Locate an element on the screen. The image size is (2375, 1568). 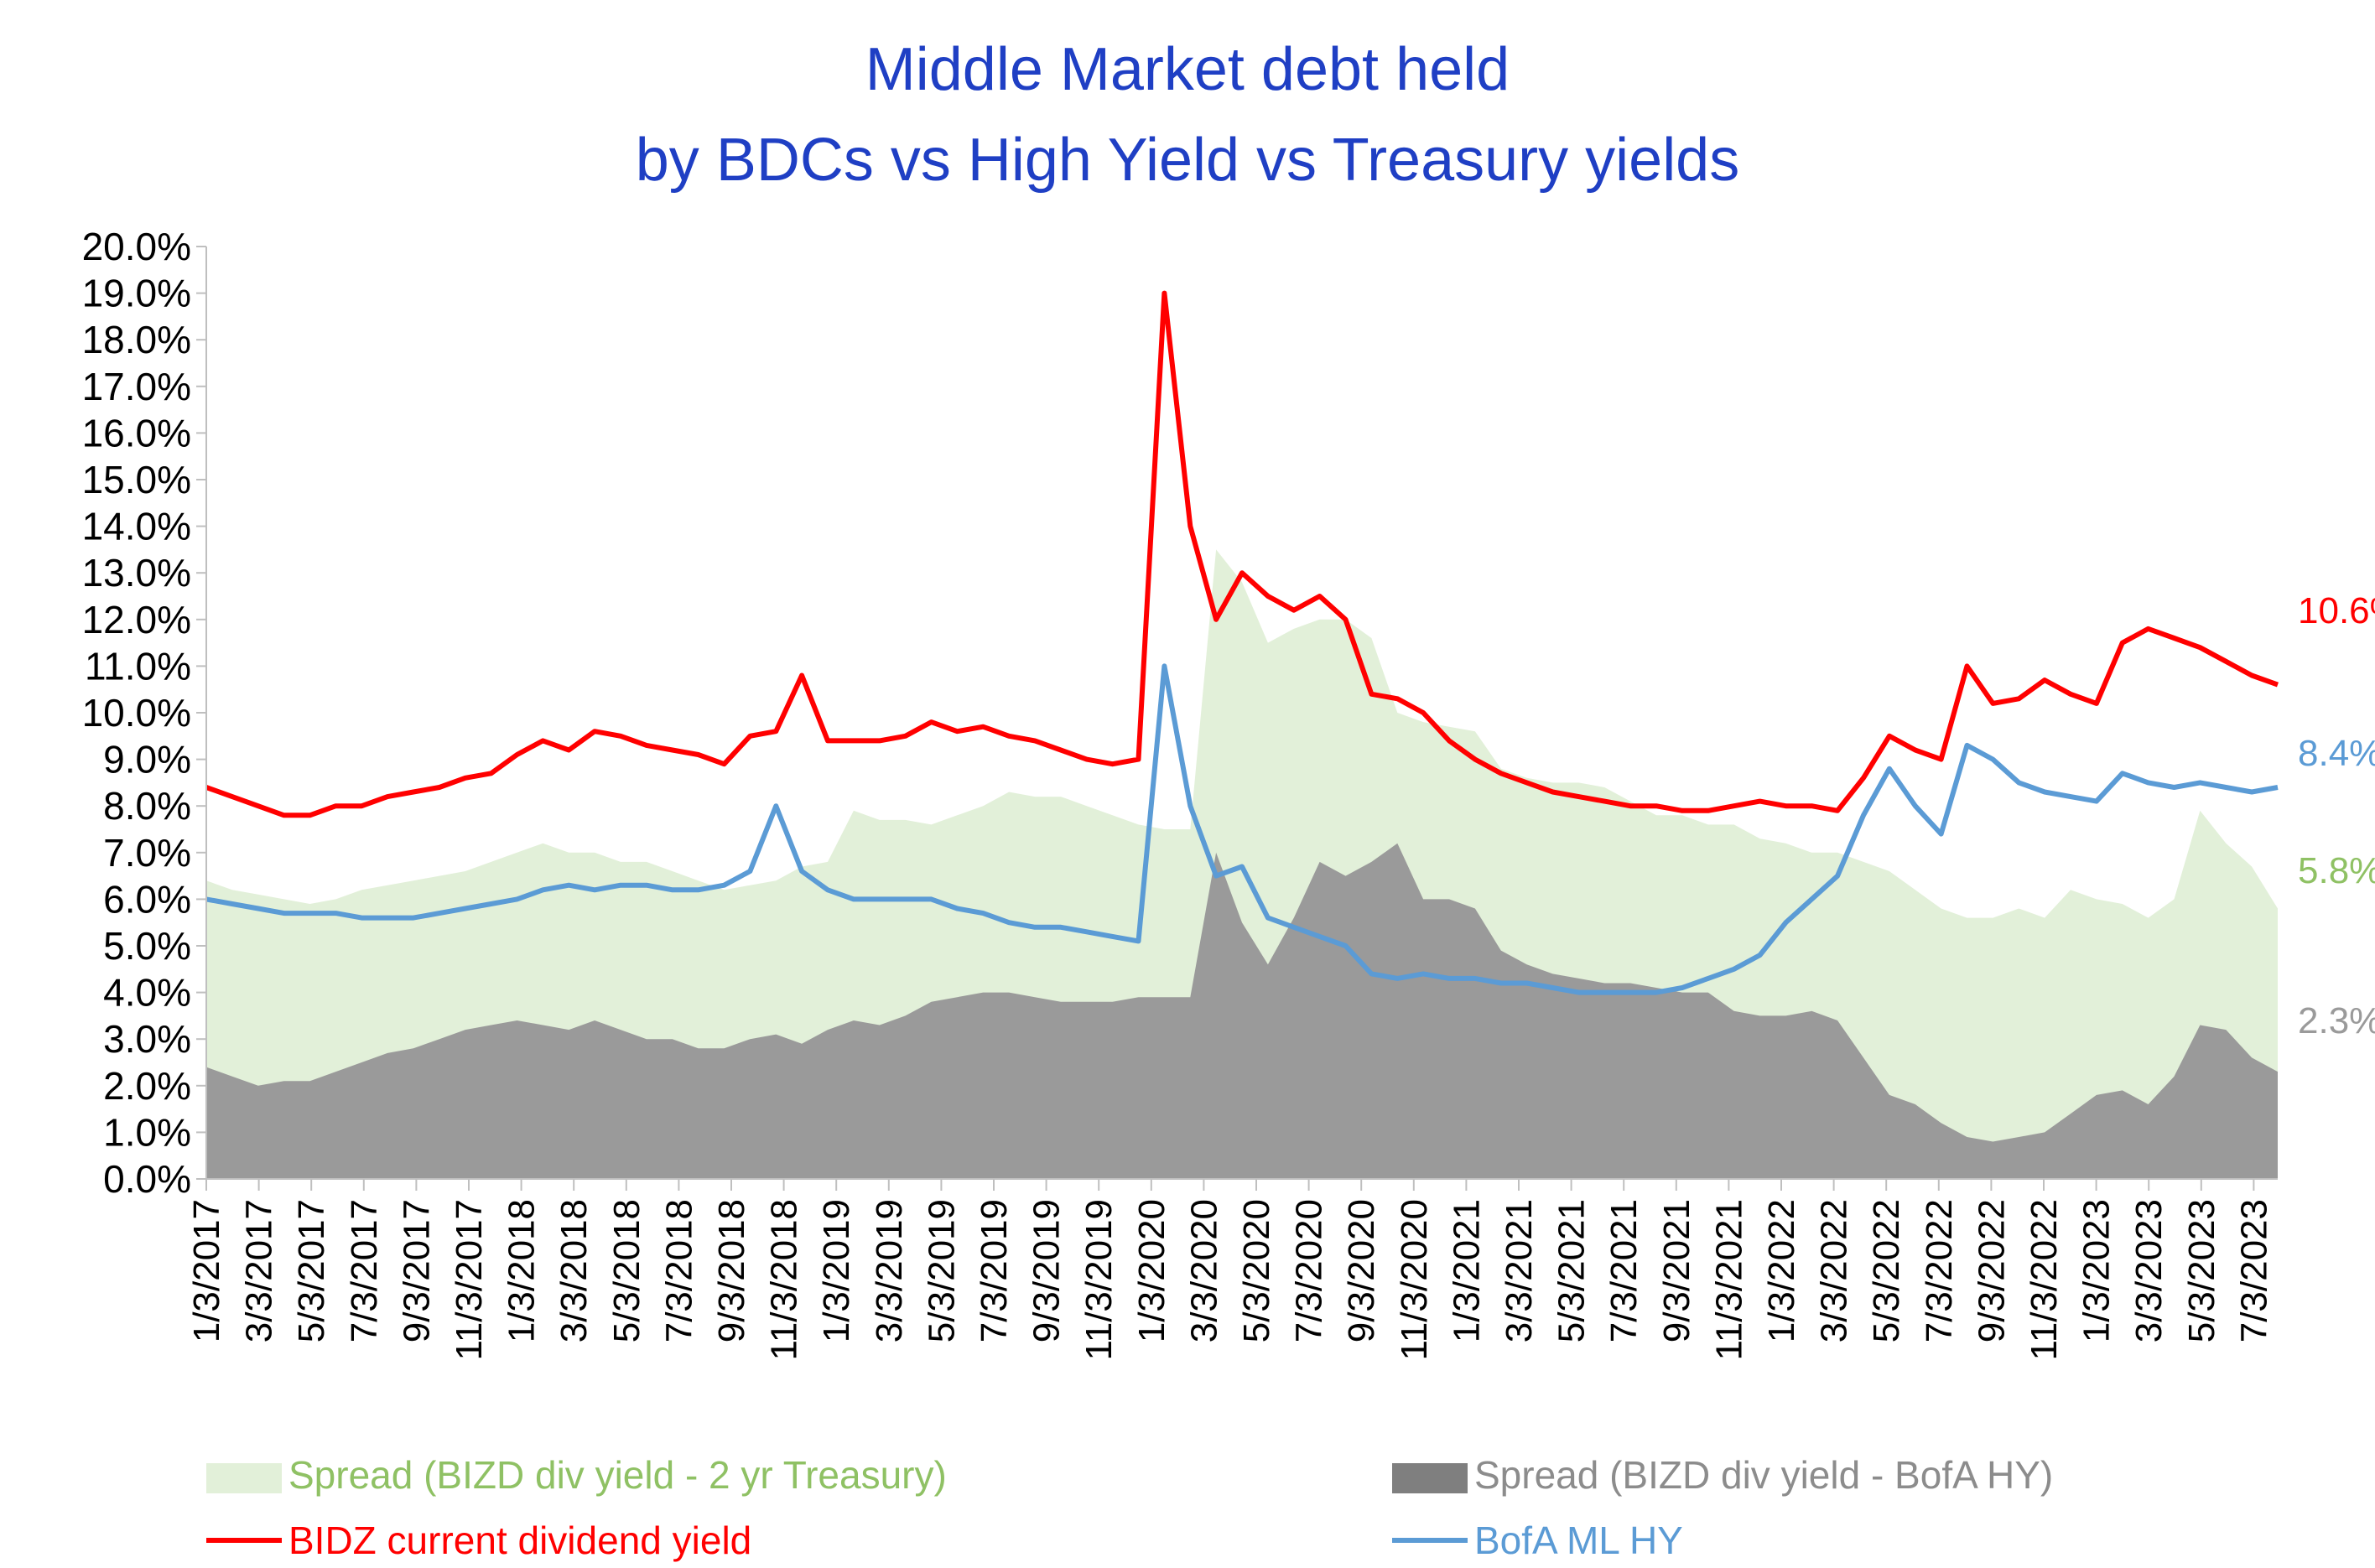
chart-title-line-2: by BDCs vs High Yield vs Treasury yields is located at coordinates (1188, 160).